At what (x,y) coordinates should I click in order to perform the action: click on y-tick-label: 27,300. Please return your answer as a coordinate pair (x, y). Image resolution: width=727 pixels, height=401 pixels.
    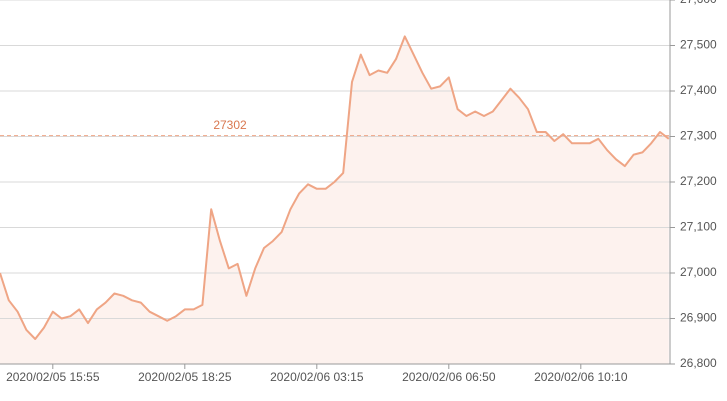
    Looking at the image, I should click on (698, 136).